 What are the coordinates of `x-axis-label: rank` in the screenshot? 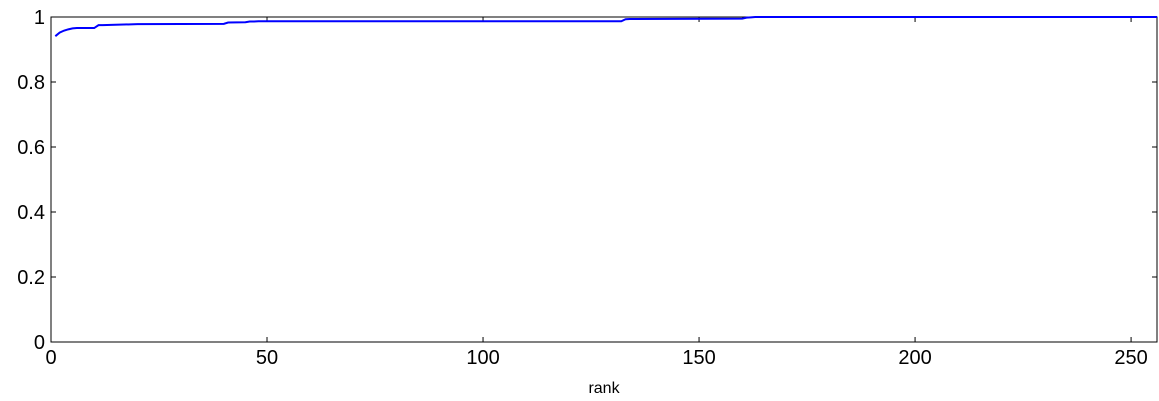 It's located at (604, 388).